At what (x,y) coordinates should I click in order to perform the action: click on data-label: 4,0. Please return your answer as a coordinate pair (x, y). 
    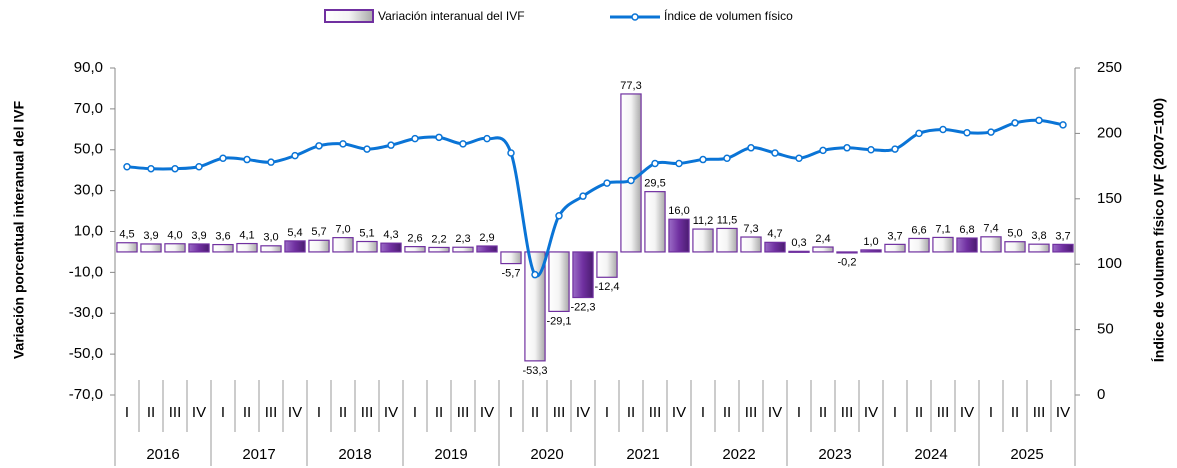
    Looking at the image, I should click on (174, 236).